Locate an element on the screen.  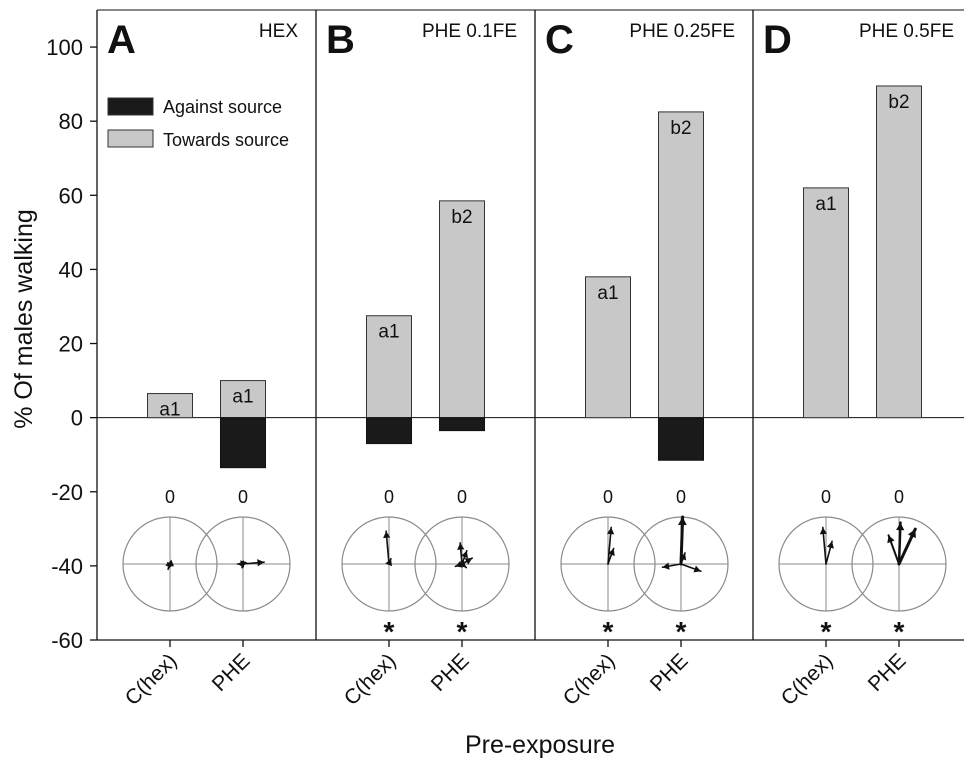
y-tick-label: 100 is located at coordinates (64, 47).